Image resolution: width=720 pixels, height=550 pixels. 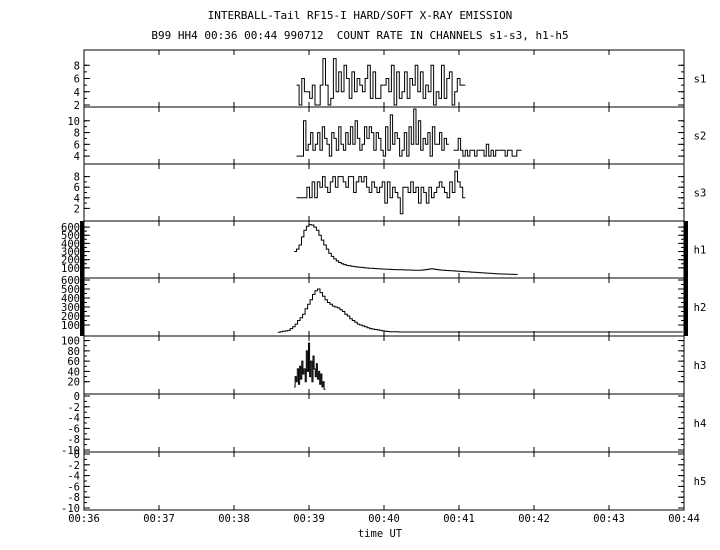 What do you see at coordinates (70, 253) in the screenshot?
I see `y-tick-label-h1: 300` at bounding box center [70, 253].